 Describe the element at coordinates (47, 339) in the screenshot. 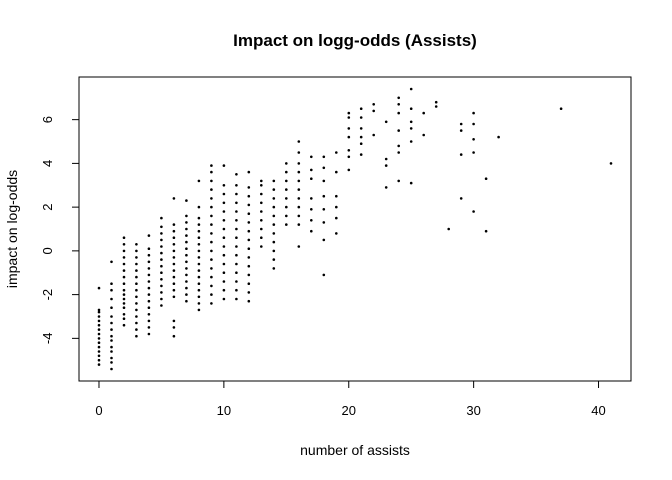

I see `y-tick-label: -4` at that location.